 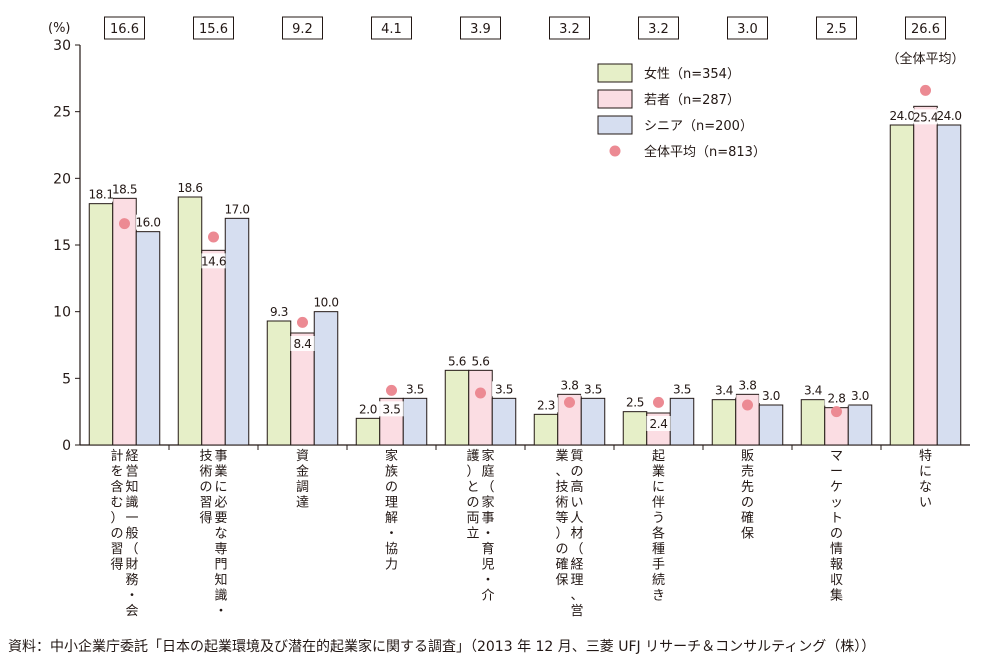 What do you see at coordinates (472, 456) in the screenshot?
I see `category-label-char: 護` at bounding box center [472, 456].